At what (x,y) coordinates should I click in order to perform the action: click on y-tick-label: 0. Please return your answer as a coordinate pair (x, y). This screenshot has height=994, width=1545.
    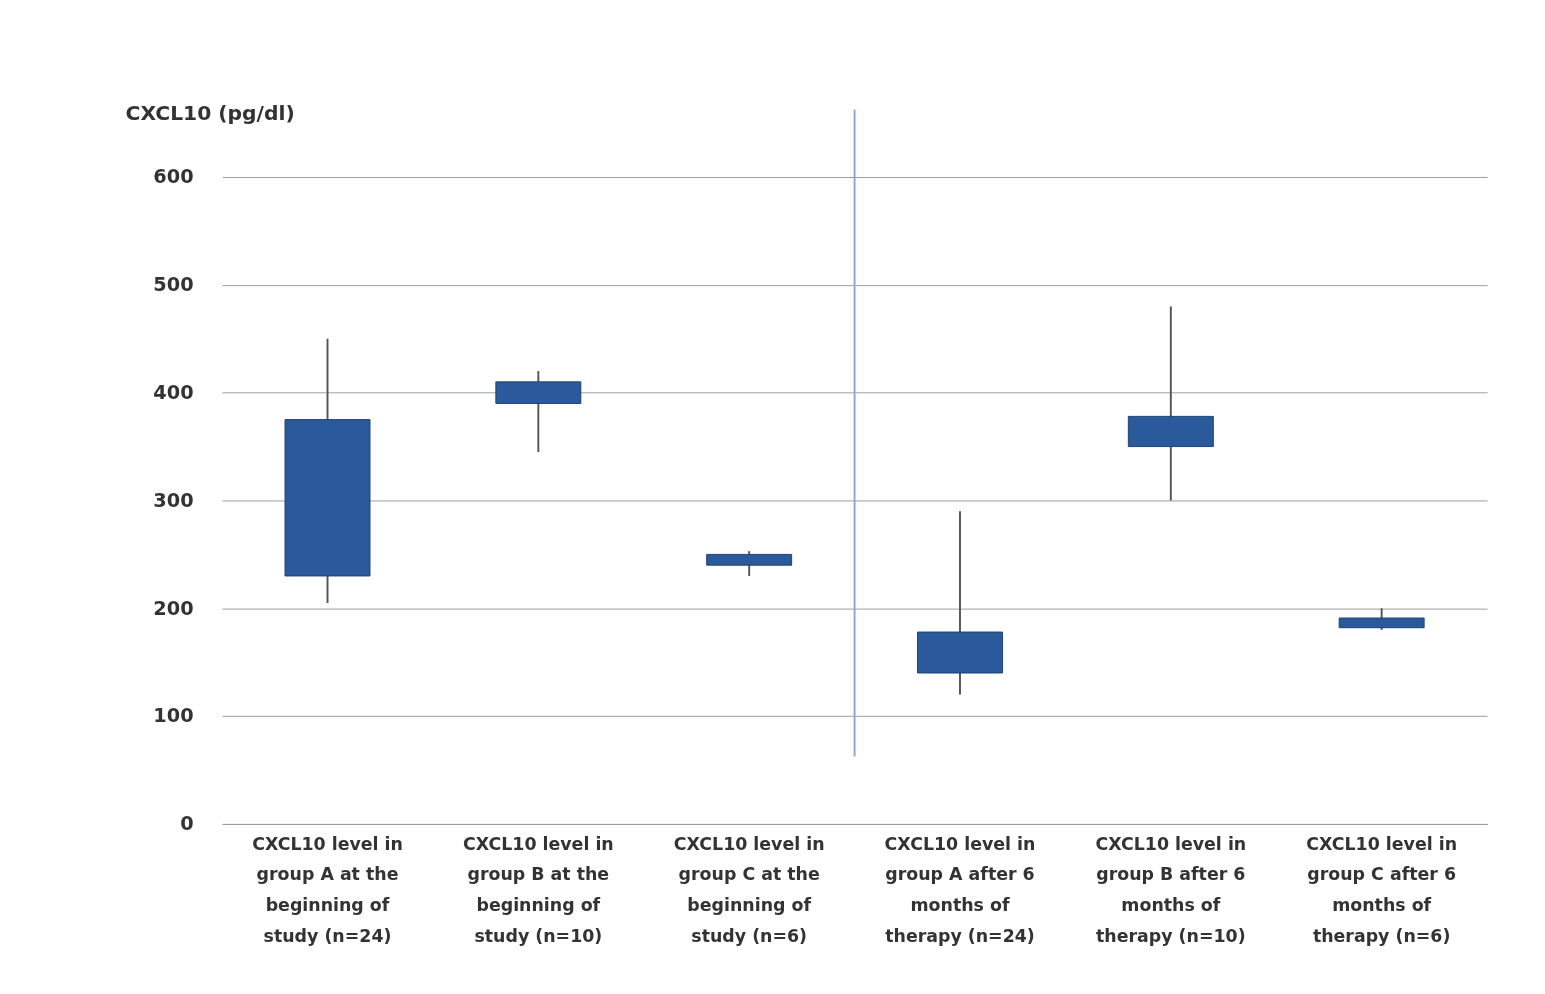
    Looking at the image, I should click on (187, 824).